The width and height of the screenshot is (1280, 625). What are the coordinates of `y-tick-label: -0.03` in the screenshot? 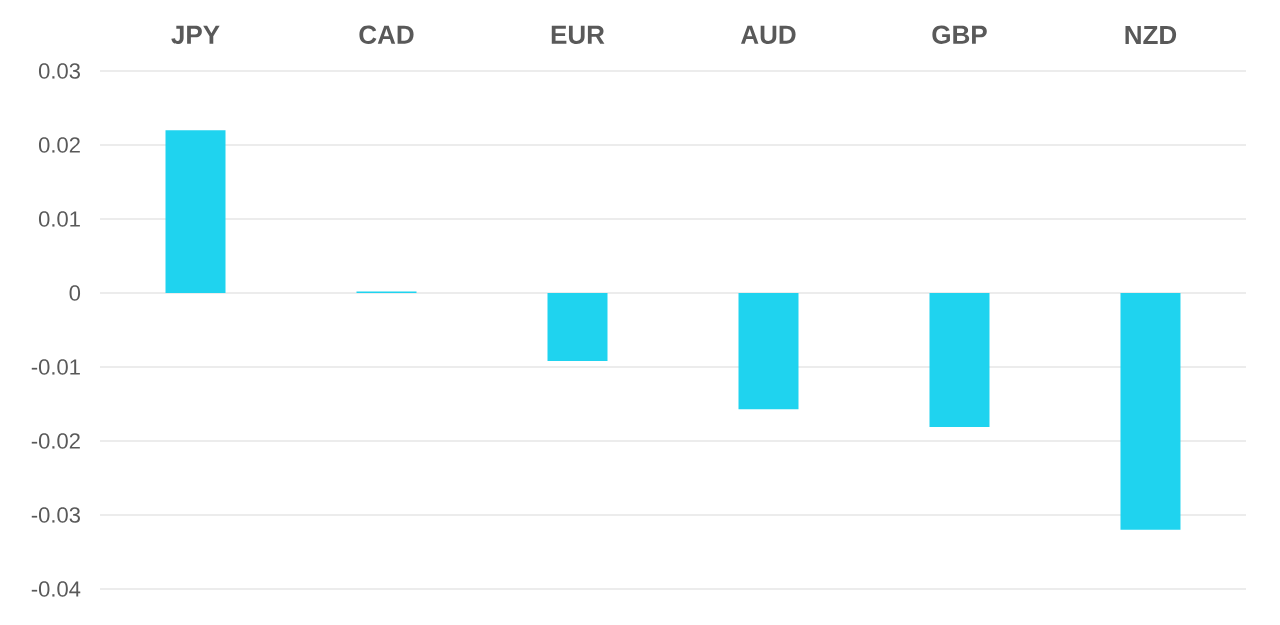 It's located at (55, 515).